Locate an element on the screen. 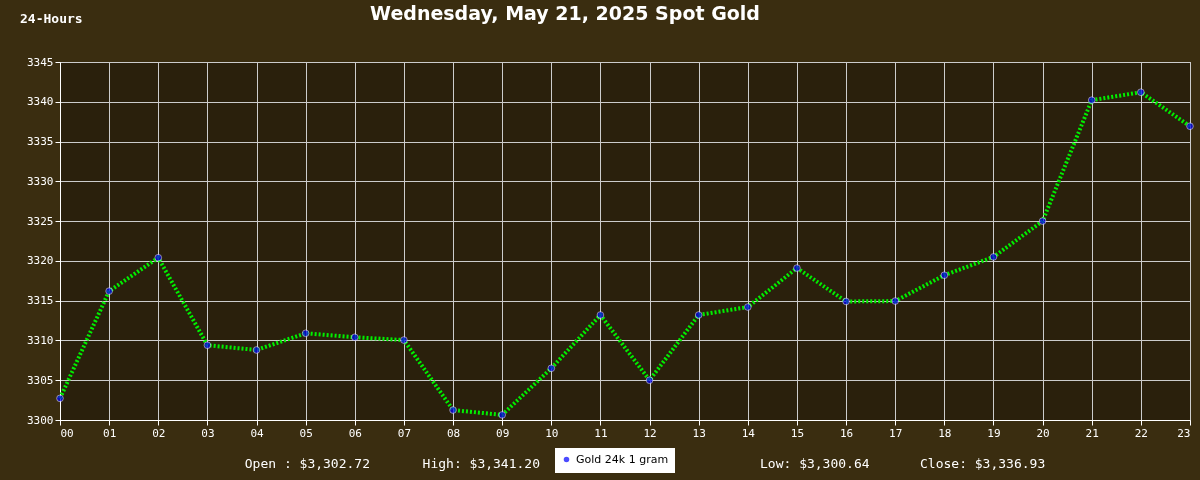 This screenshot has height=480, width=1200. x-tick-label: 00 is located at coordinates (67, 433).